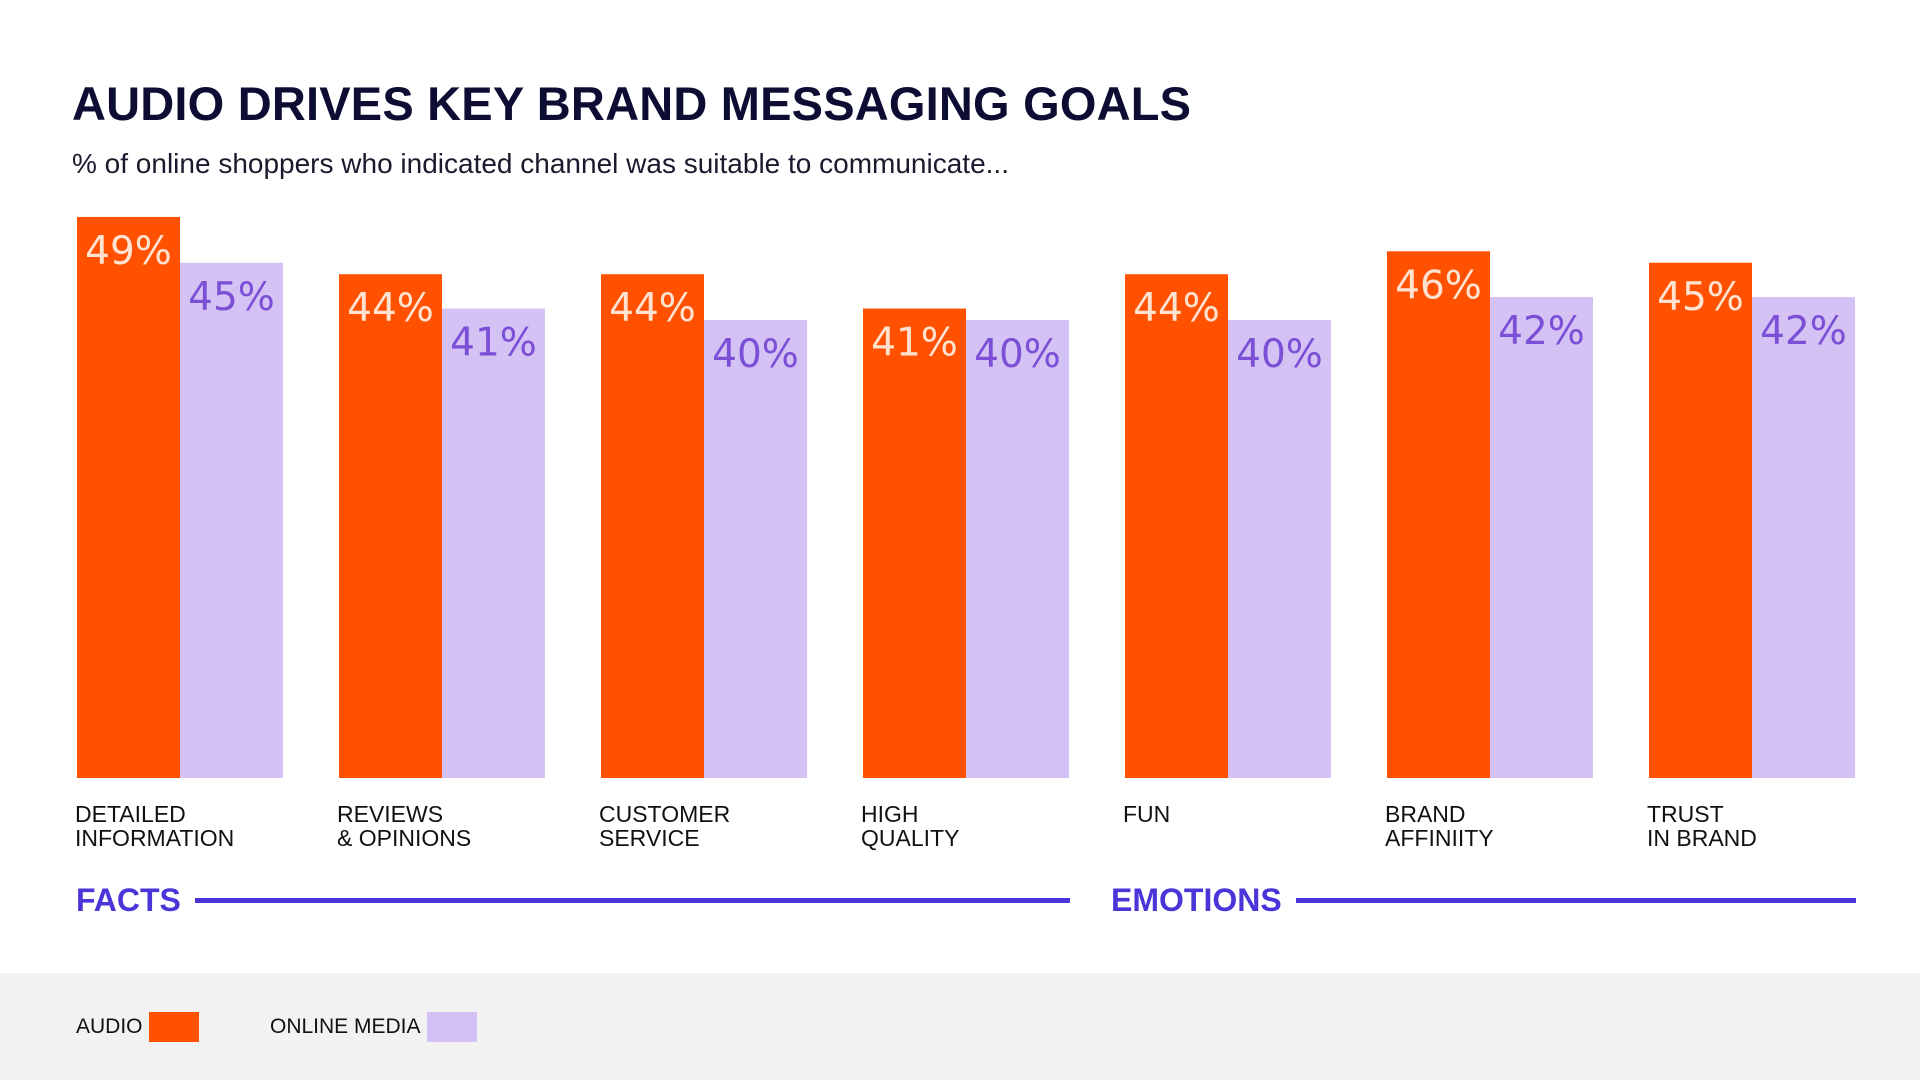  Describe the element at coordinates (1017, 354) in the screenshot. I see `data-label-online-media-high-quality: 40%` at that location.